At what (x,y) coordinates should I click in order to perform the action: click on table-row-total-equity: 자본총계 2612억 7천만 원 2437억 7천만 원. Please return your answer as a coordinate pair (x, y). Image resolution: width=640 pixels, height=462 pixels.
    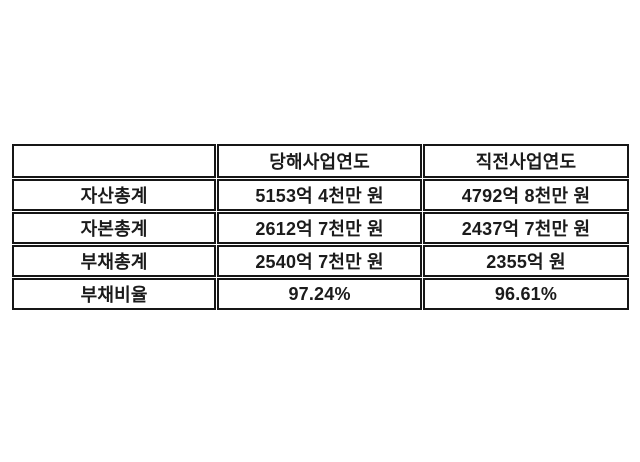
    Looking at the image, I should click on (320, 228).